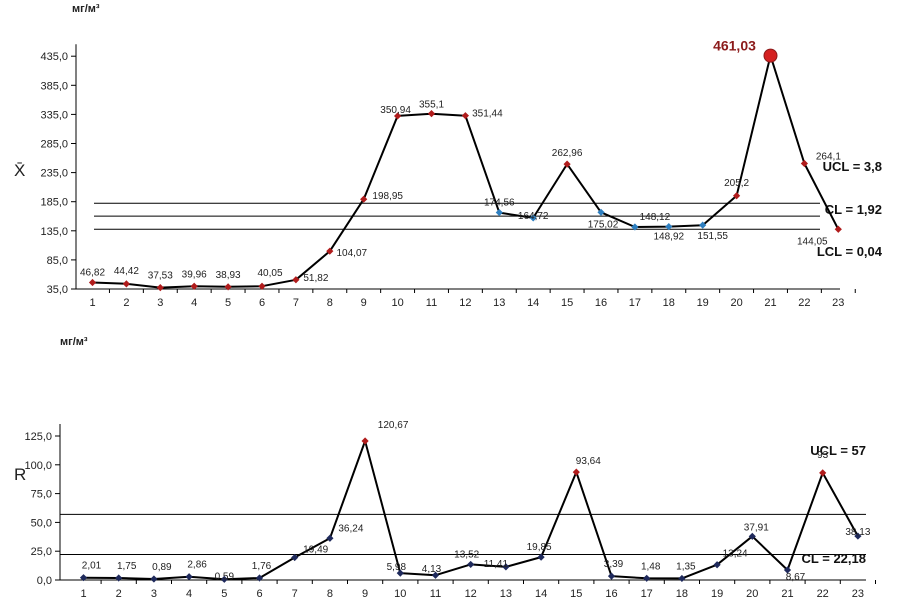 The width and height of the screenshot is (908, 615). I want to click on p2-x-tick-label: 18, so click(682, 594).